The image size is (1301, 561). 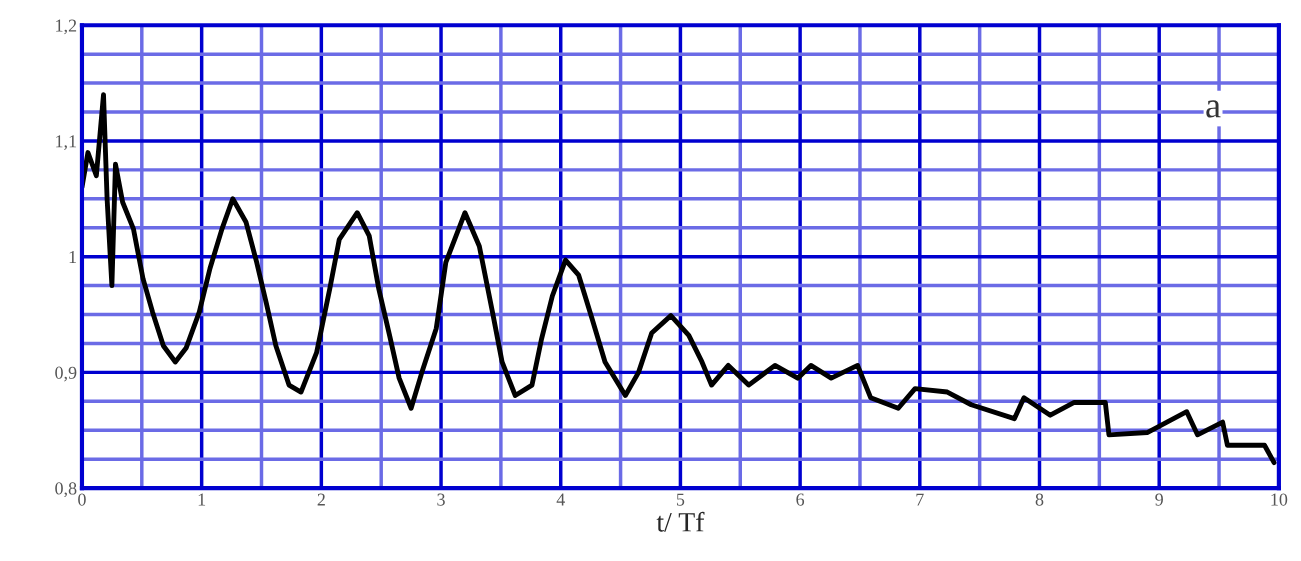 I want to click on x-tick-label: 1, so click(x=202, y=499).